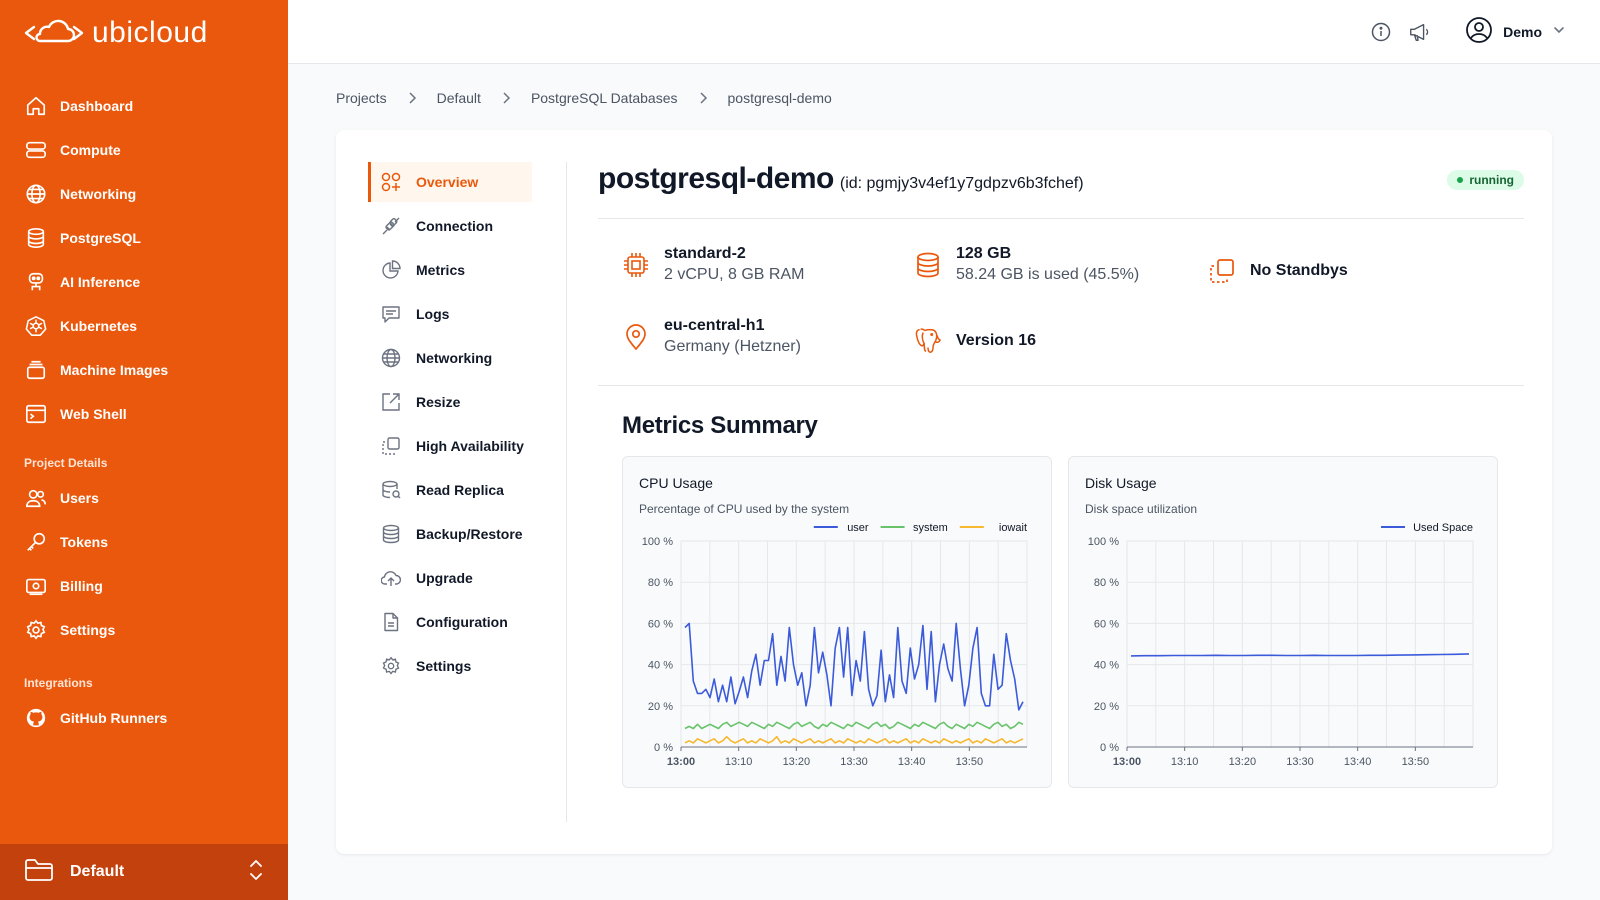 The image size is (1600, 900). I want to click on project-switcher-label: Default, so click(97, 871).